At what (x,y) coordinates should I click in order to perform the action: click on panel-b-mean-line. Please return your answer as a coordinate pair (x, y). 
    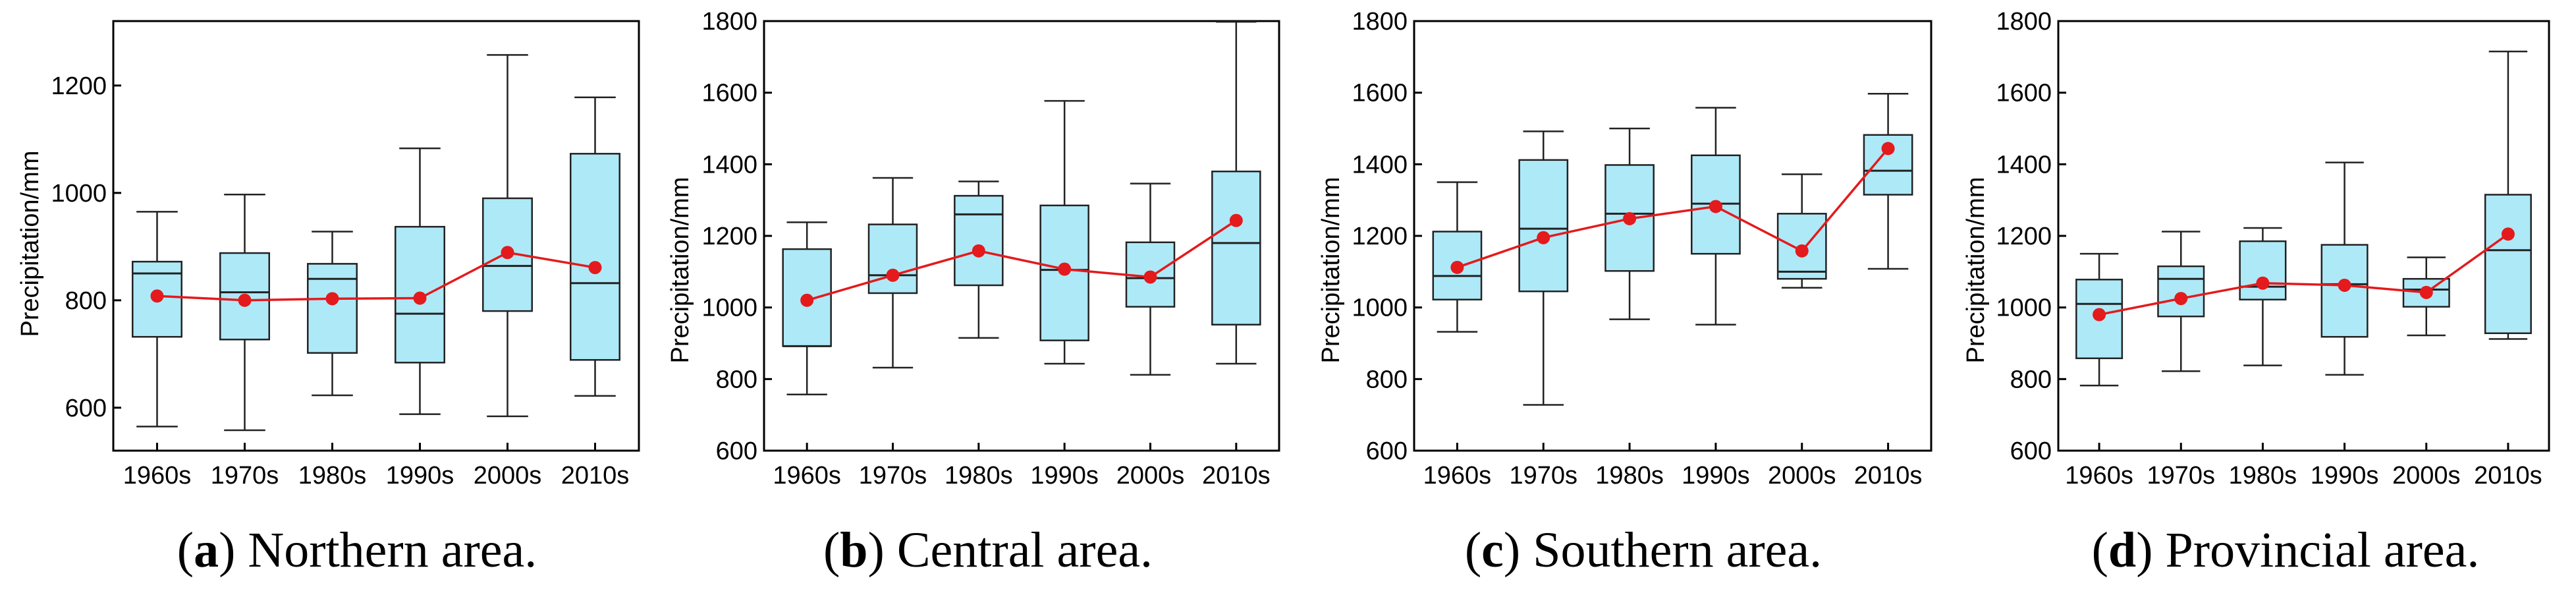
    Looking at the image, I should click on (1021, 260).